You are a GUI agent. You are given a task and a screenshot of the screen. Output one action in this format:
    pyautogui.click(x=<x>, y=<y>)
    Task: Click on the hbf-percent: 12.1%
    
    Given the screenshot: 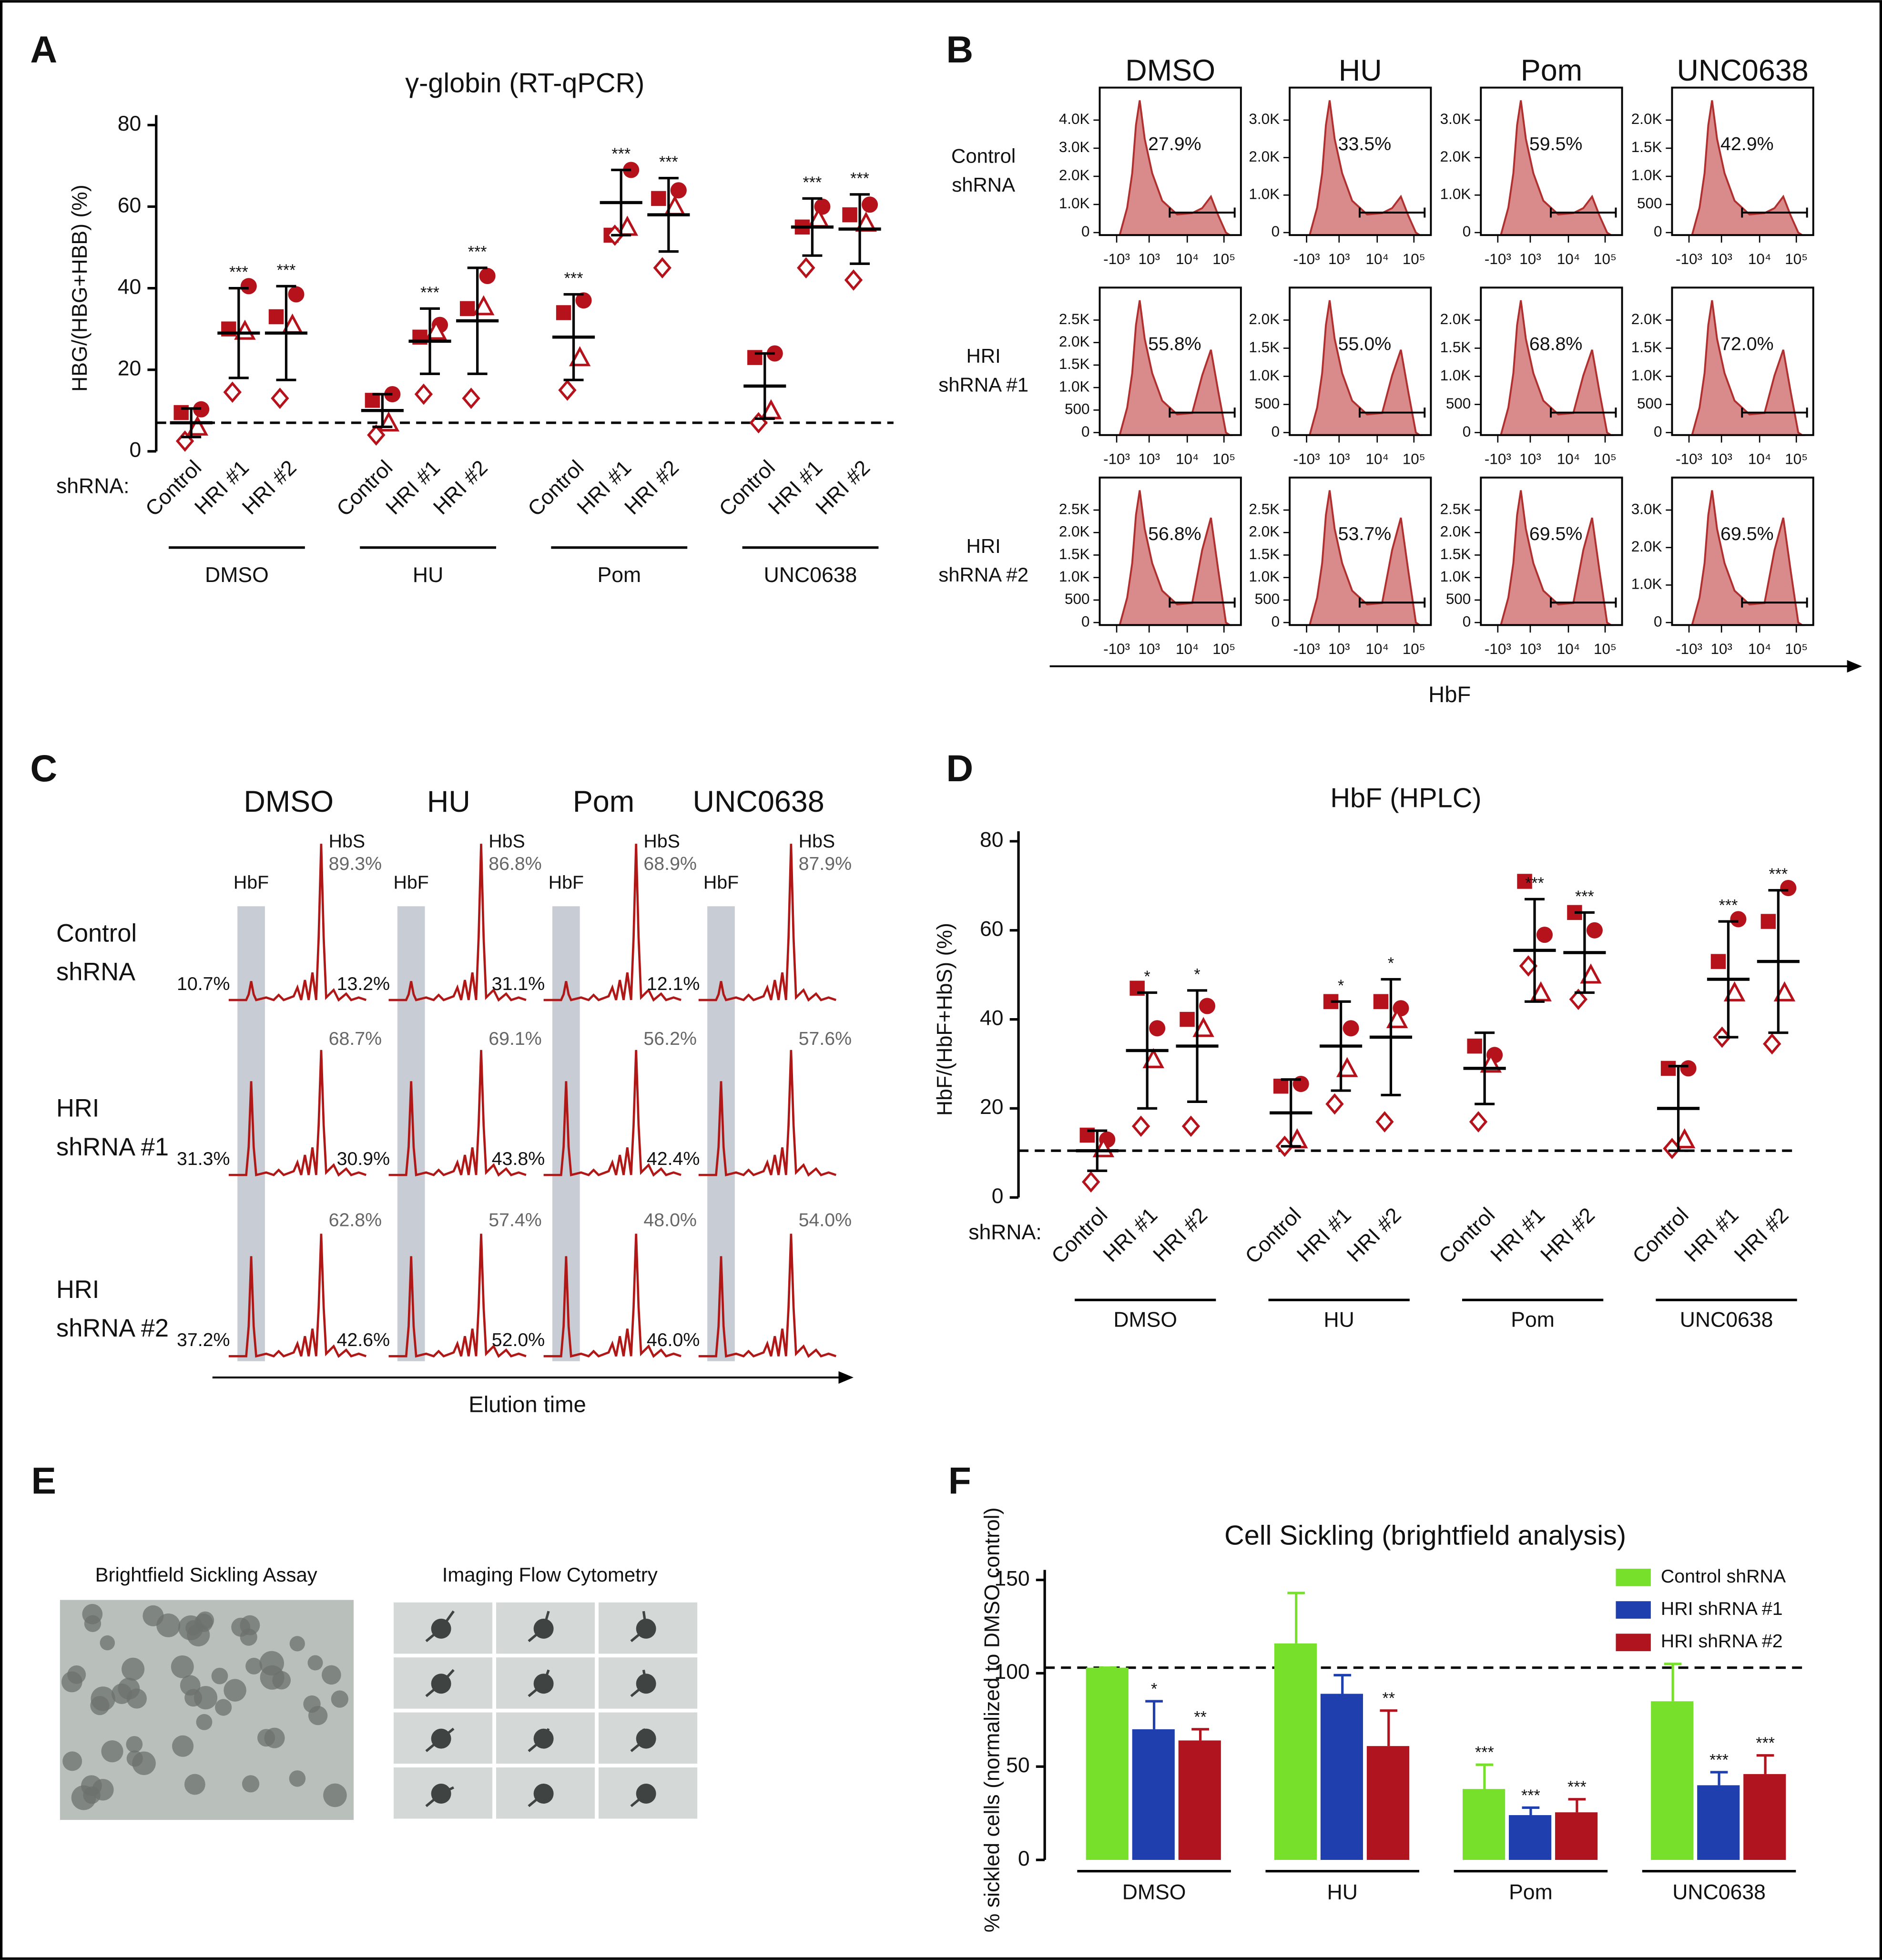 What is the action you would take?
    pyautogui.click(x=673, y=984)
    